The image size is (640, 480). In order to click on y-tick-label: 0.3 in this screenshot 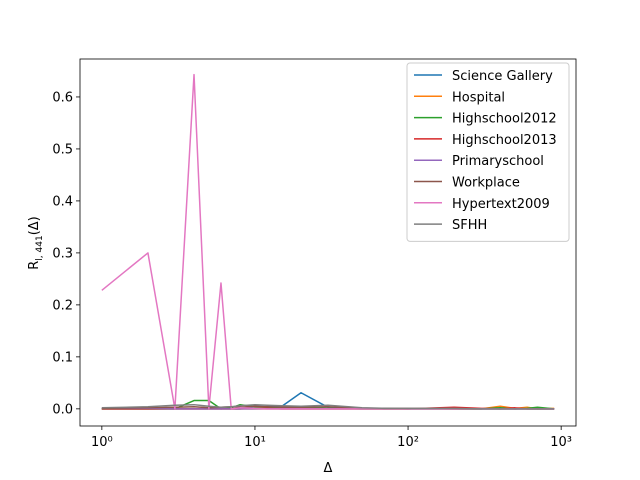, I will do `click(62, 253)`.